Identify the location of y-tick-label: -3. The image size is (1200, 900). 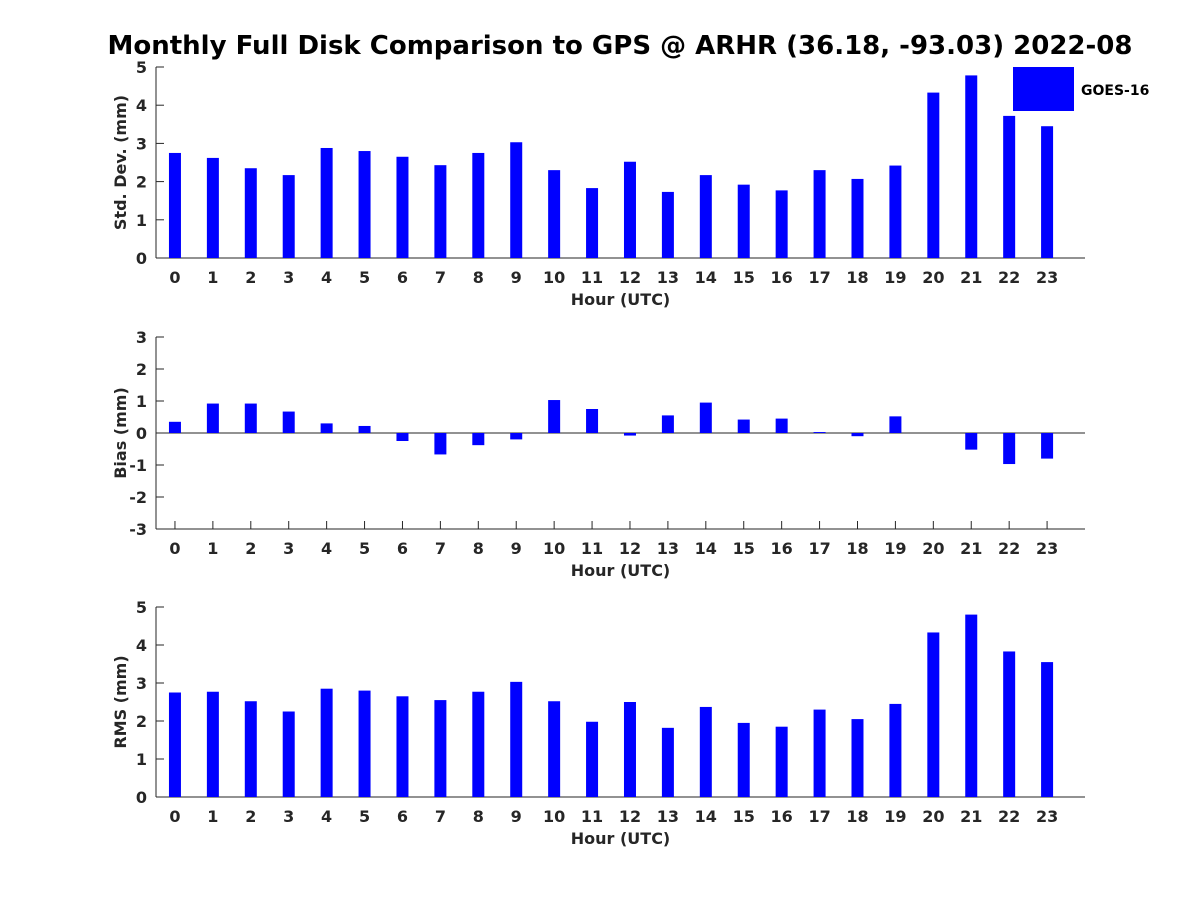
(138, 529).